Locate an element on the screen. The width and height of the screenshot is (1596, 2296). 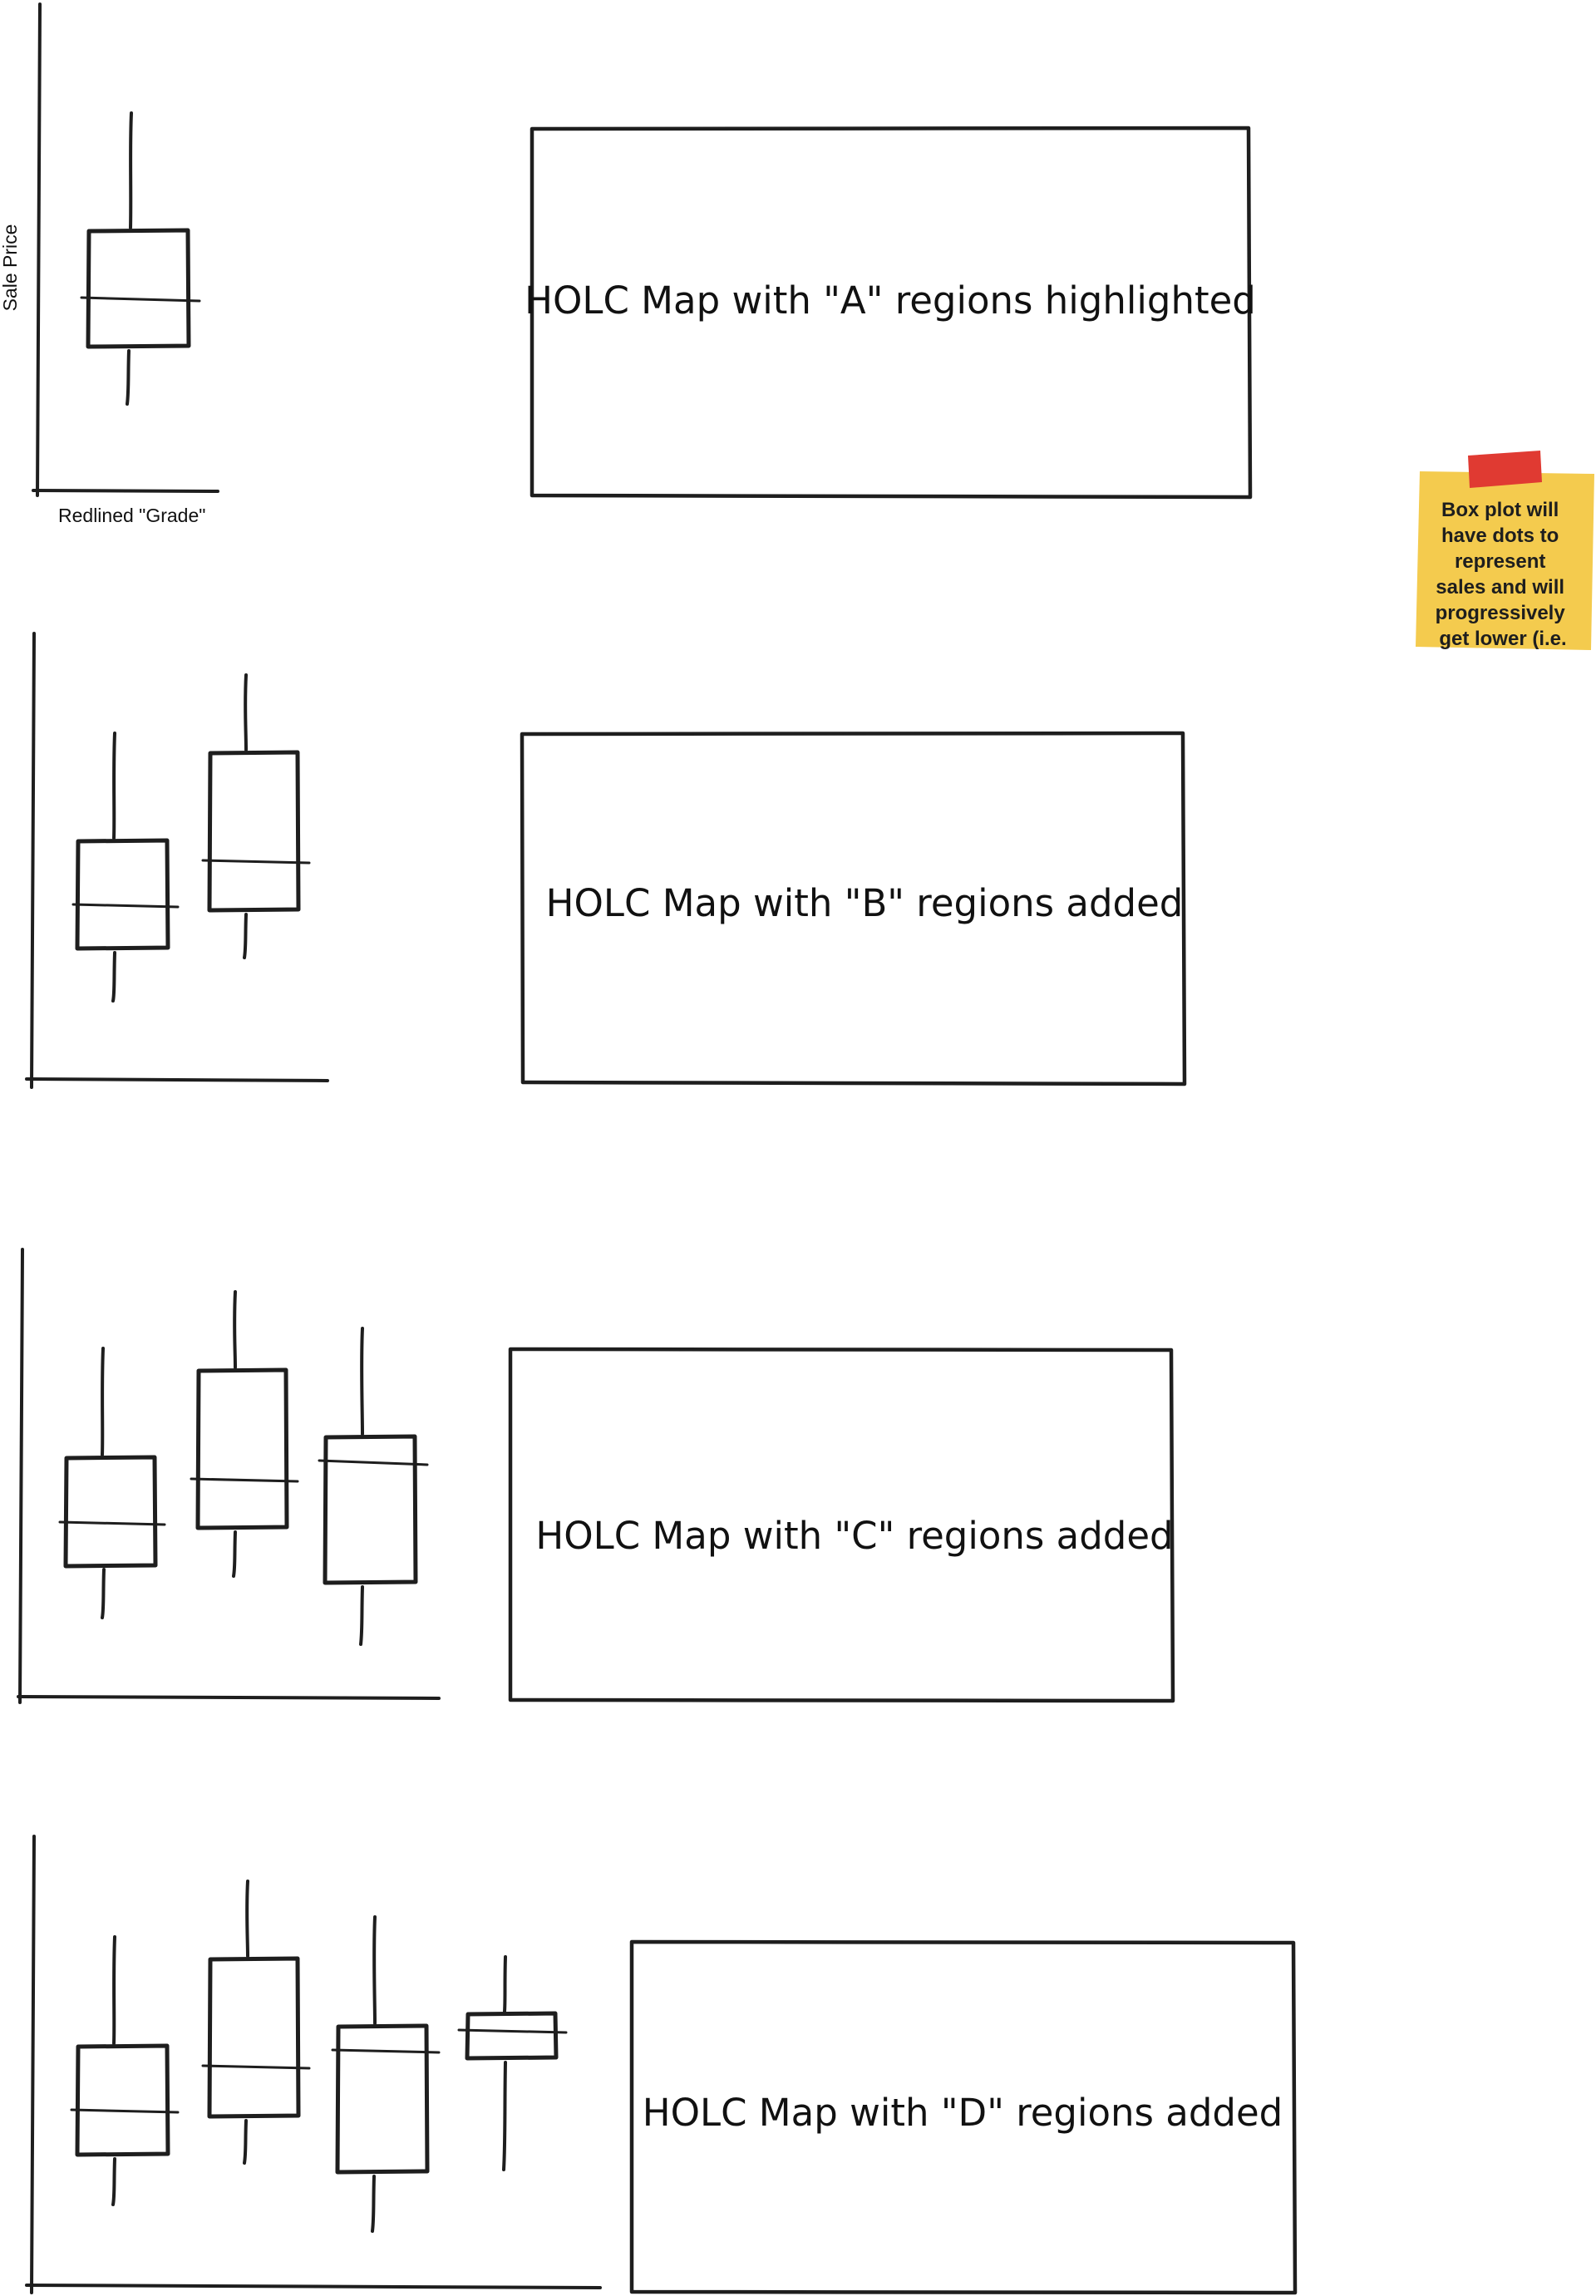
map-frame-a is located at coordinates (892, 313).